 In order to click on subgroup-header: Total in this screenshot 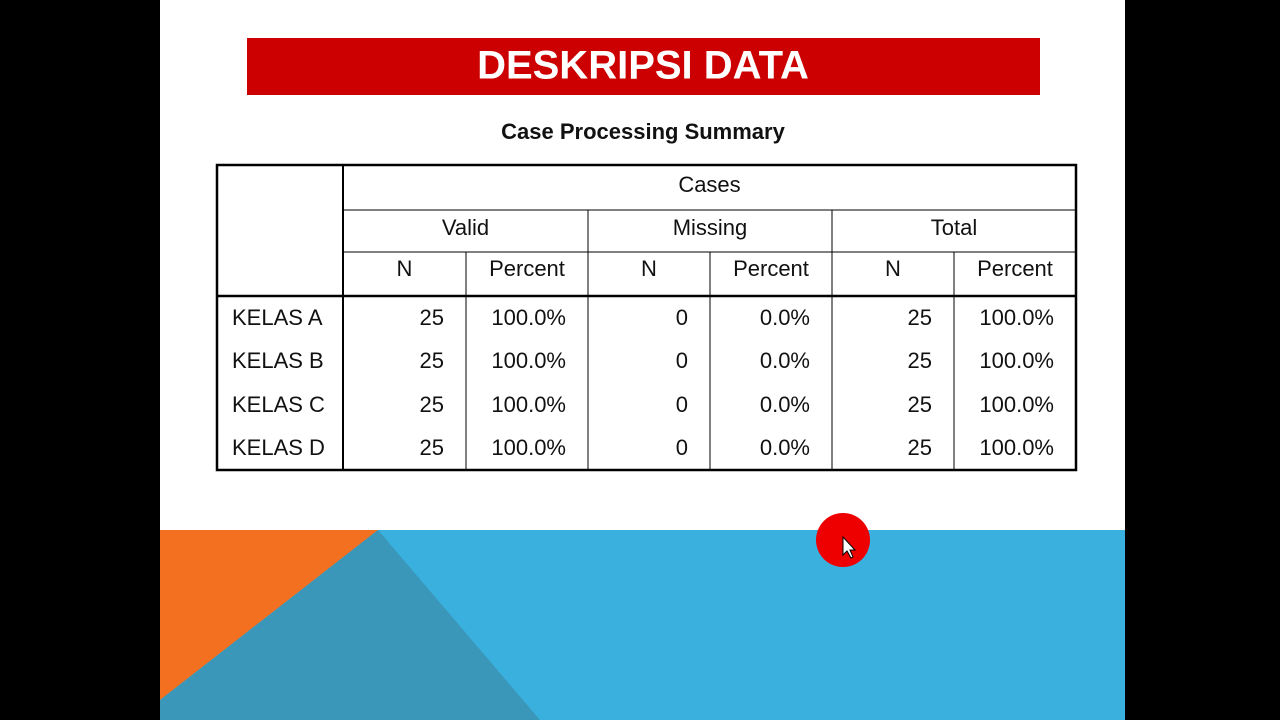, I will do `click(954, 227)`.